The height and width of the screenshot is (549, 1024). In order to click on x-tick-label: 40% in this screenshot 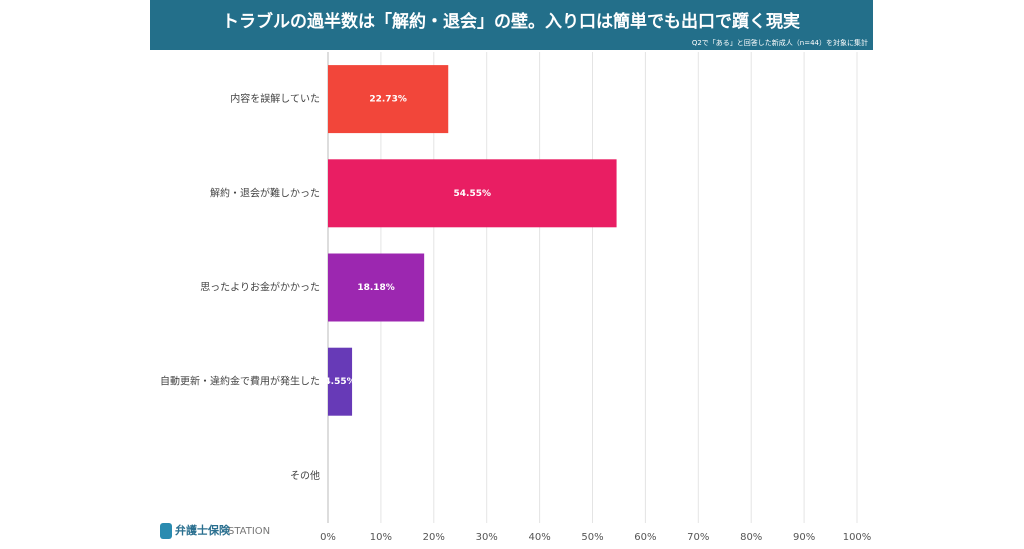, I will do `click(539, 537)`.